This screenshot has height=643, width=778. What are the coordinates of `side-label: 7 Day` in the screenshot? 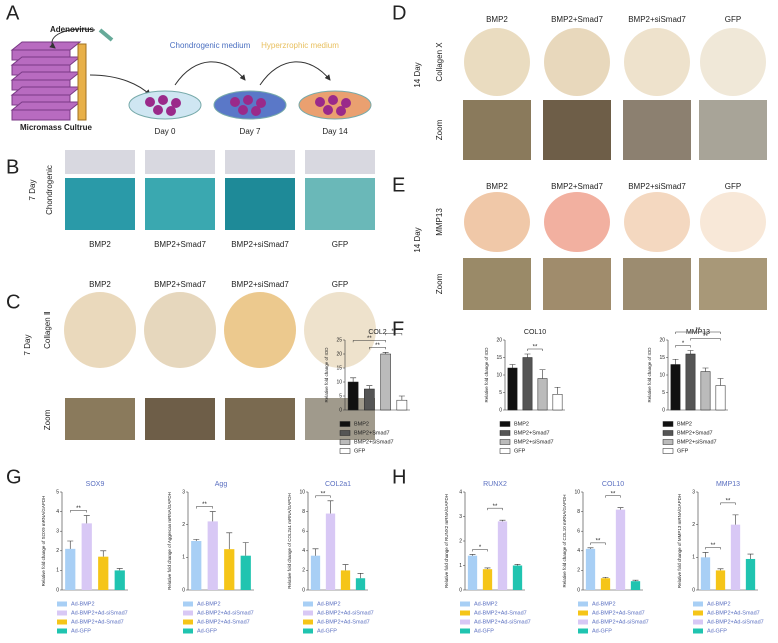 It's located at (27, 345).